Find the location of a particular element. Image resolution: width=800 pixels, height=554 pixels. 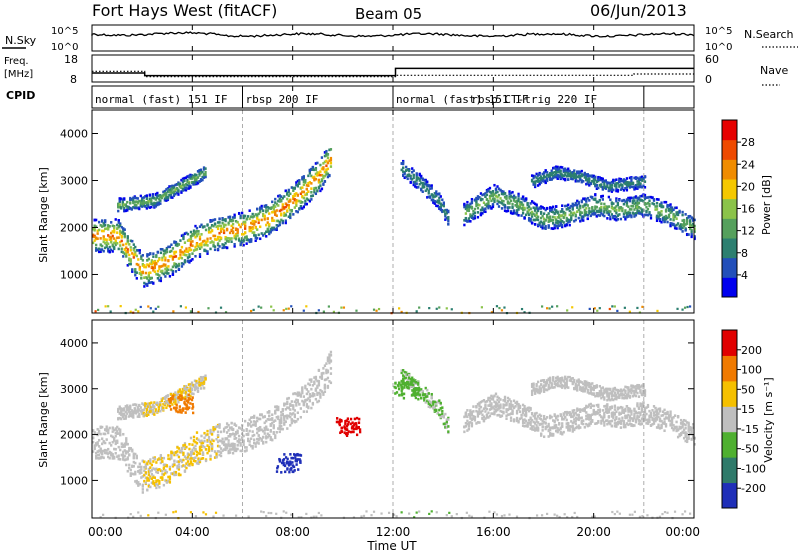

power-cell-2031 is located at coordinates (616, 210).